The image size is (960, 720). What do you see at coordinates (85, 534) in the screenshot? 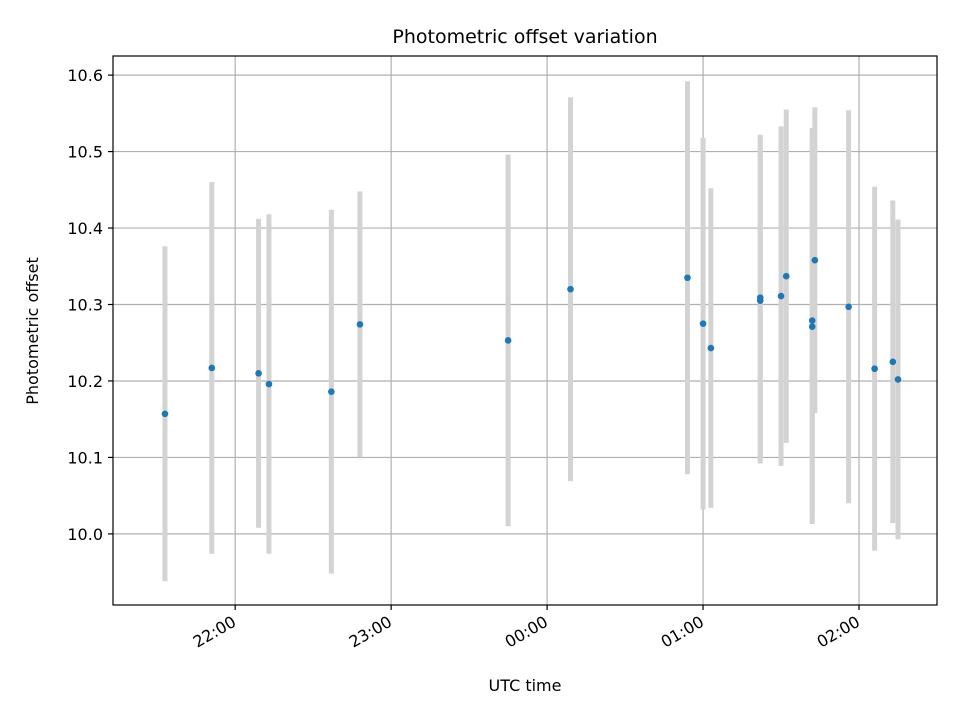
I see `y-tick-label: 10.0` at bounding box center [85, 534].